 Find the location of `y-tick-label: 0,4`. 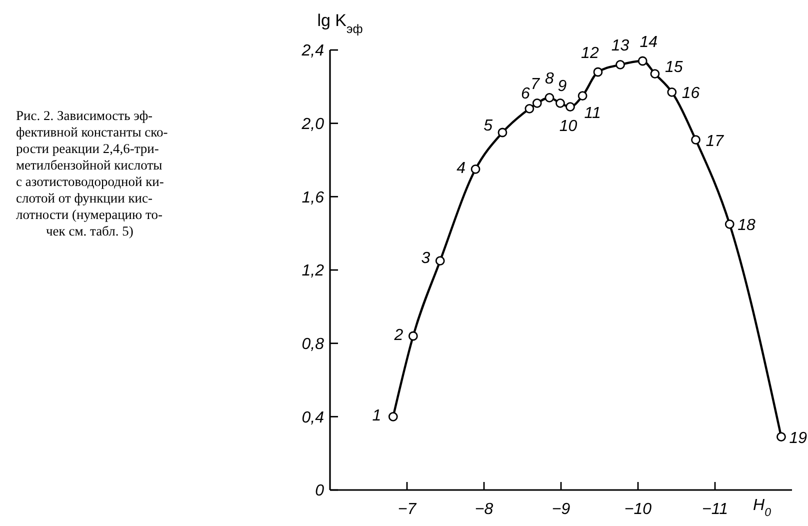

y-tick-label: 0,4 is located at coordinates (313, 417).